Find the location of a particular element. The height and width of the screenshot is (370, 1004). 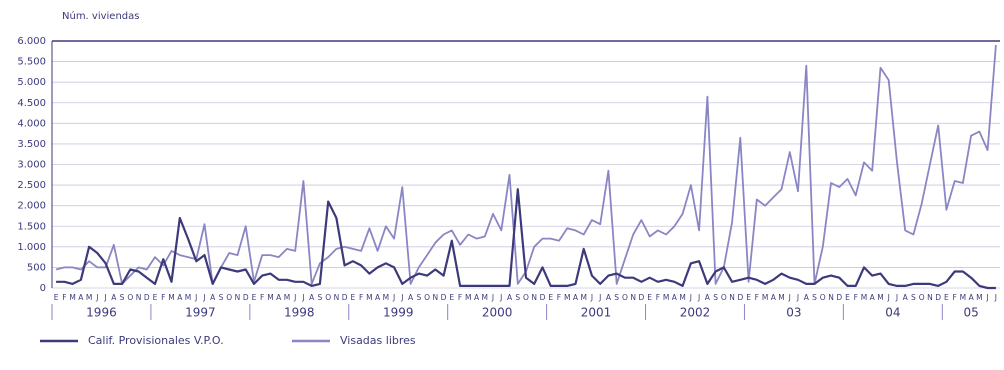

year-label: 04 is located at coordinates (892, 313).